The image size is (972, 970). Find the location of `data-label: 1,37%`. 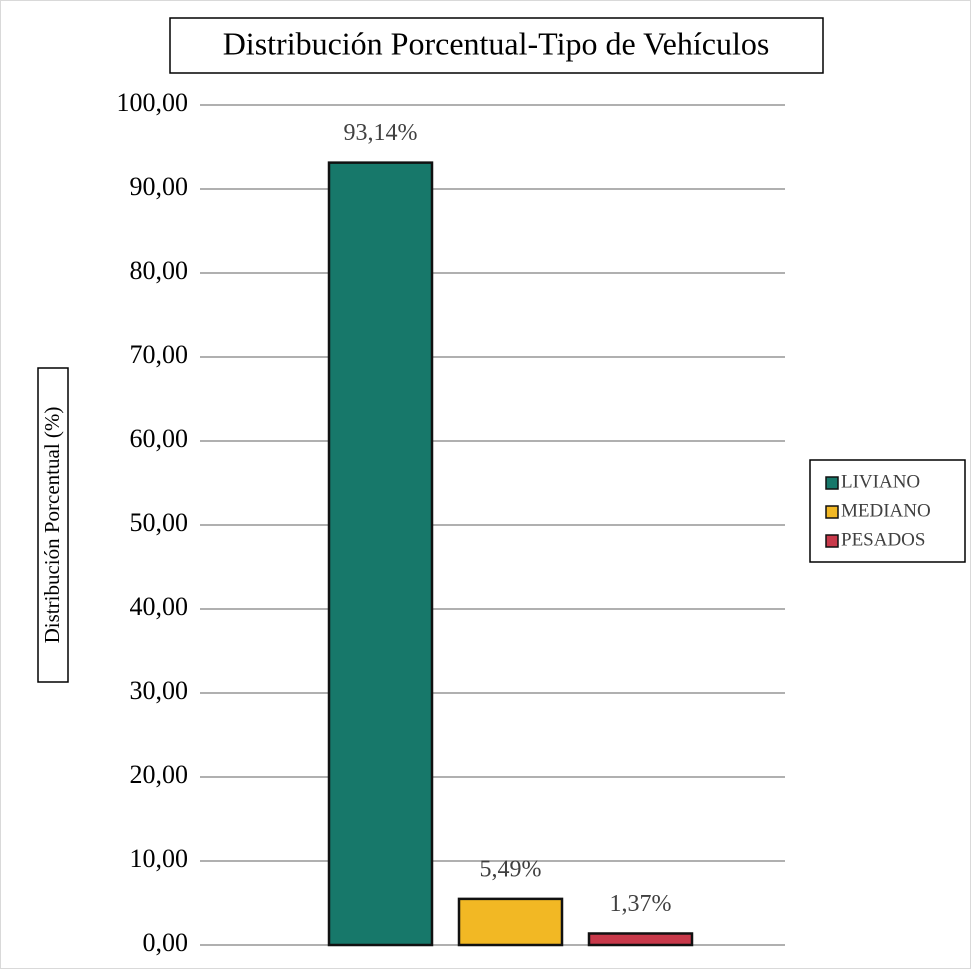

data-label: 1,37% is located at coordinates (641, 904).